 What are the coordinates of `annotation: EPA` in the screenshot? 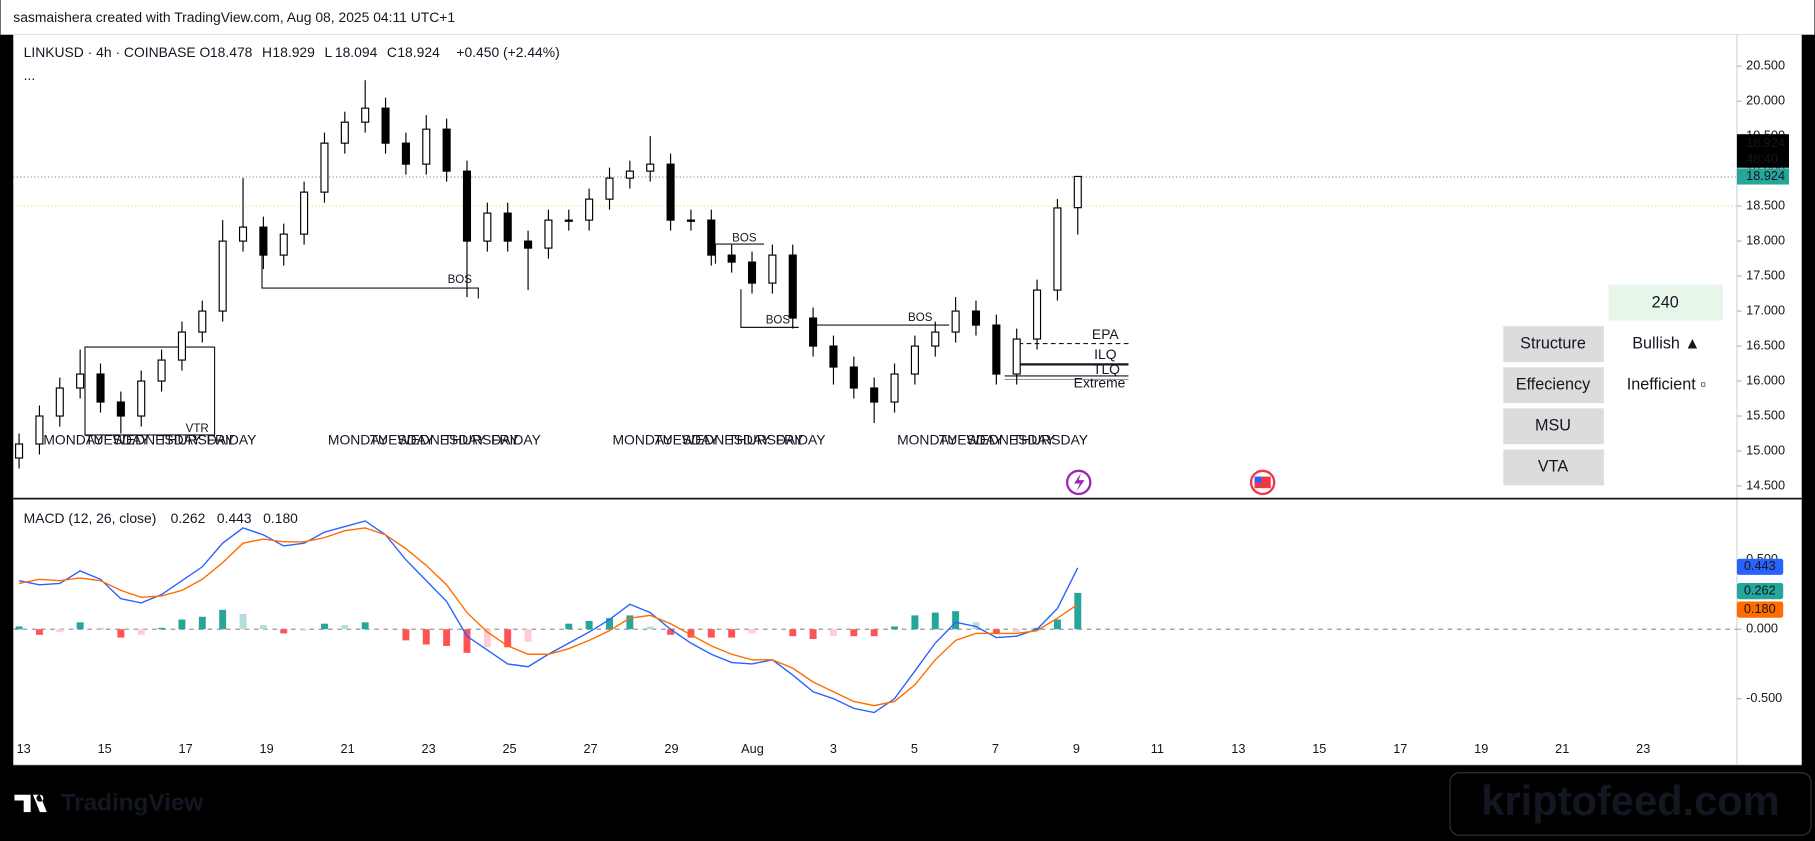 It's located at (1105, 334).